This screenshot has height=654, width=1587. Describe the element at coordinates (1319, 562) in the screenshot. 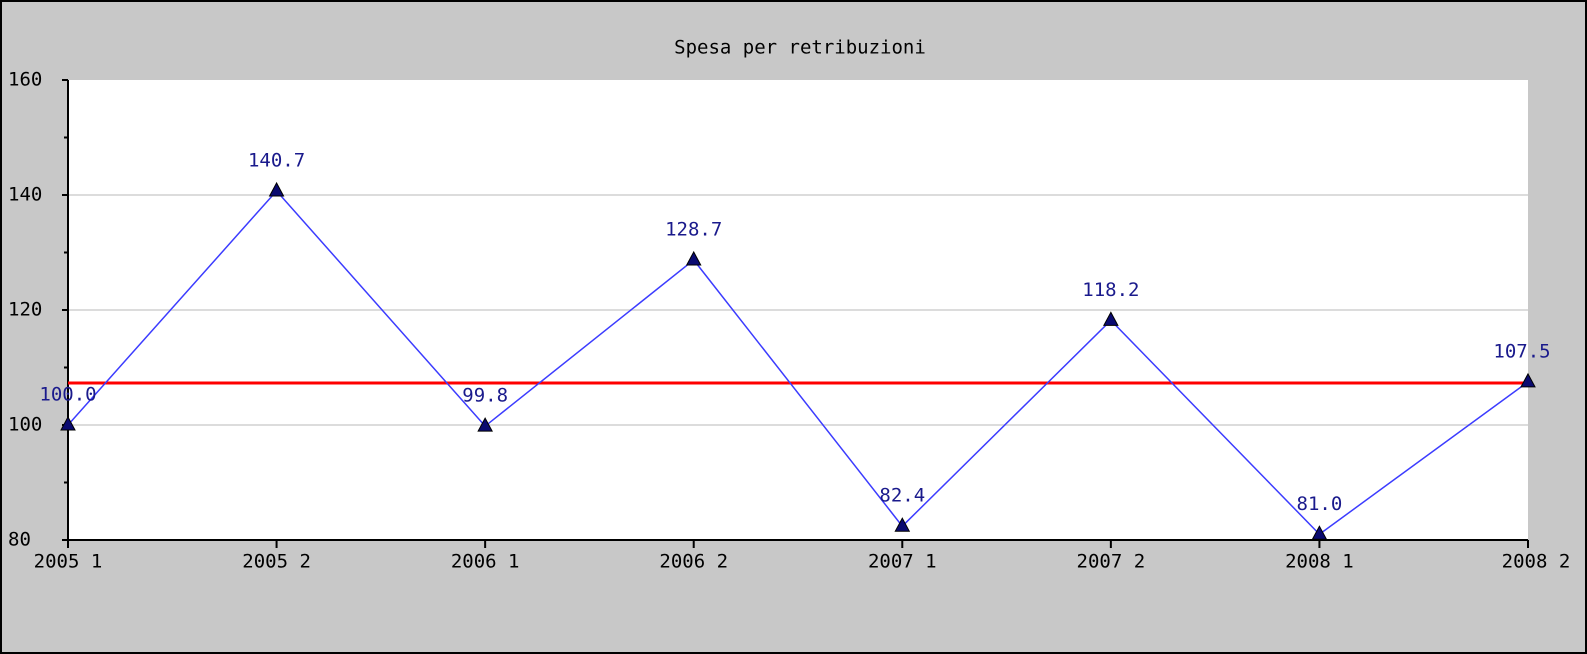

I see `x-tick-label: 2008 1` at that location.